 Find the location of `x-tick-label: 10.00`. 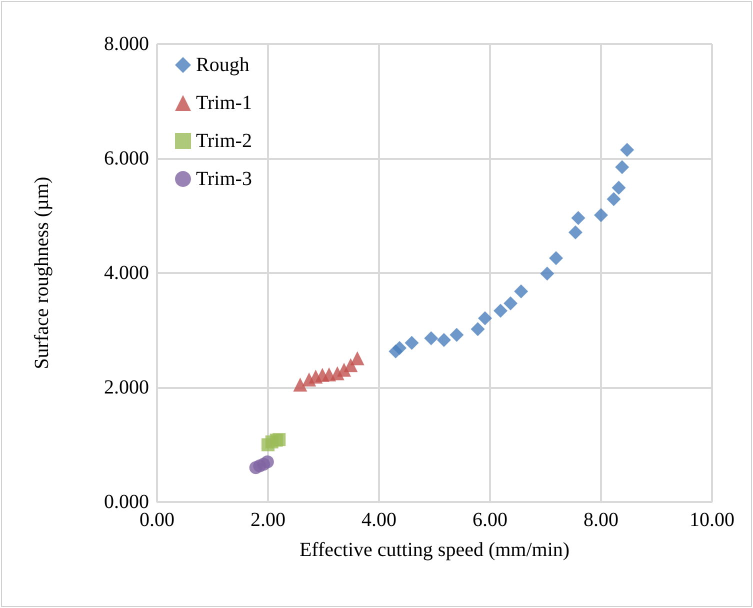

x-tick-label: 10.00 is located at coordinates (712, 520).